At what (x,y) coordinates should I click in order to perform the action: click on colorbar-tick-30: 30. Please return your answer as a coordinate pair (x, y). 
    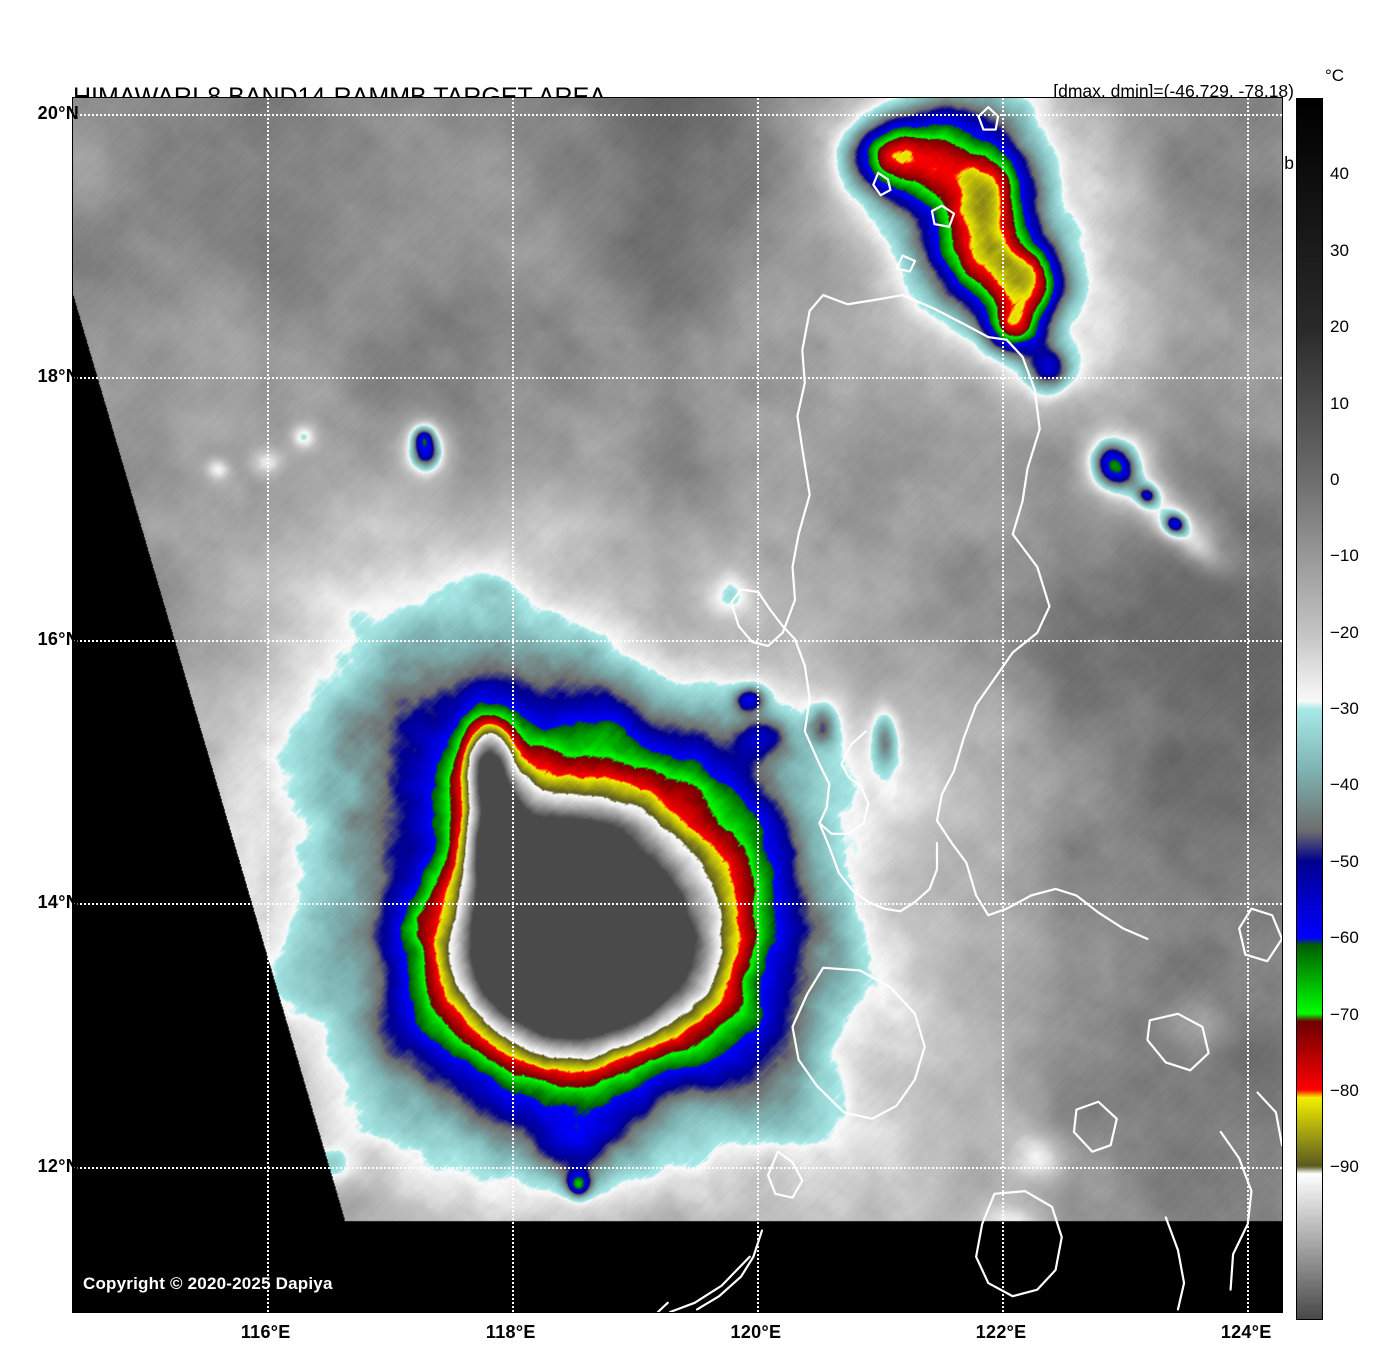
    Looking at the image, I should click on (1339, 250).